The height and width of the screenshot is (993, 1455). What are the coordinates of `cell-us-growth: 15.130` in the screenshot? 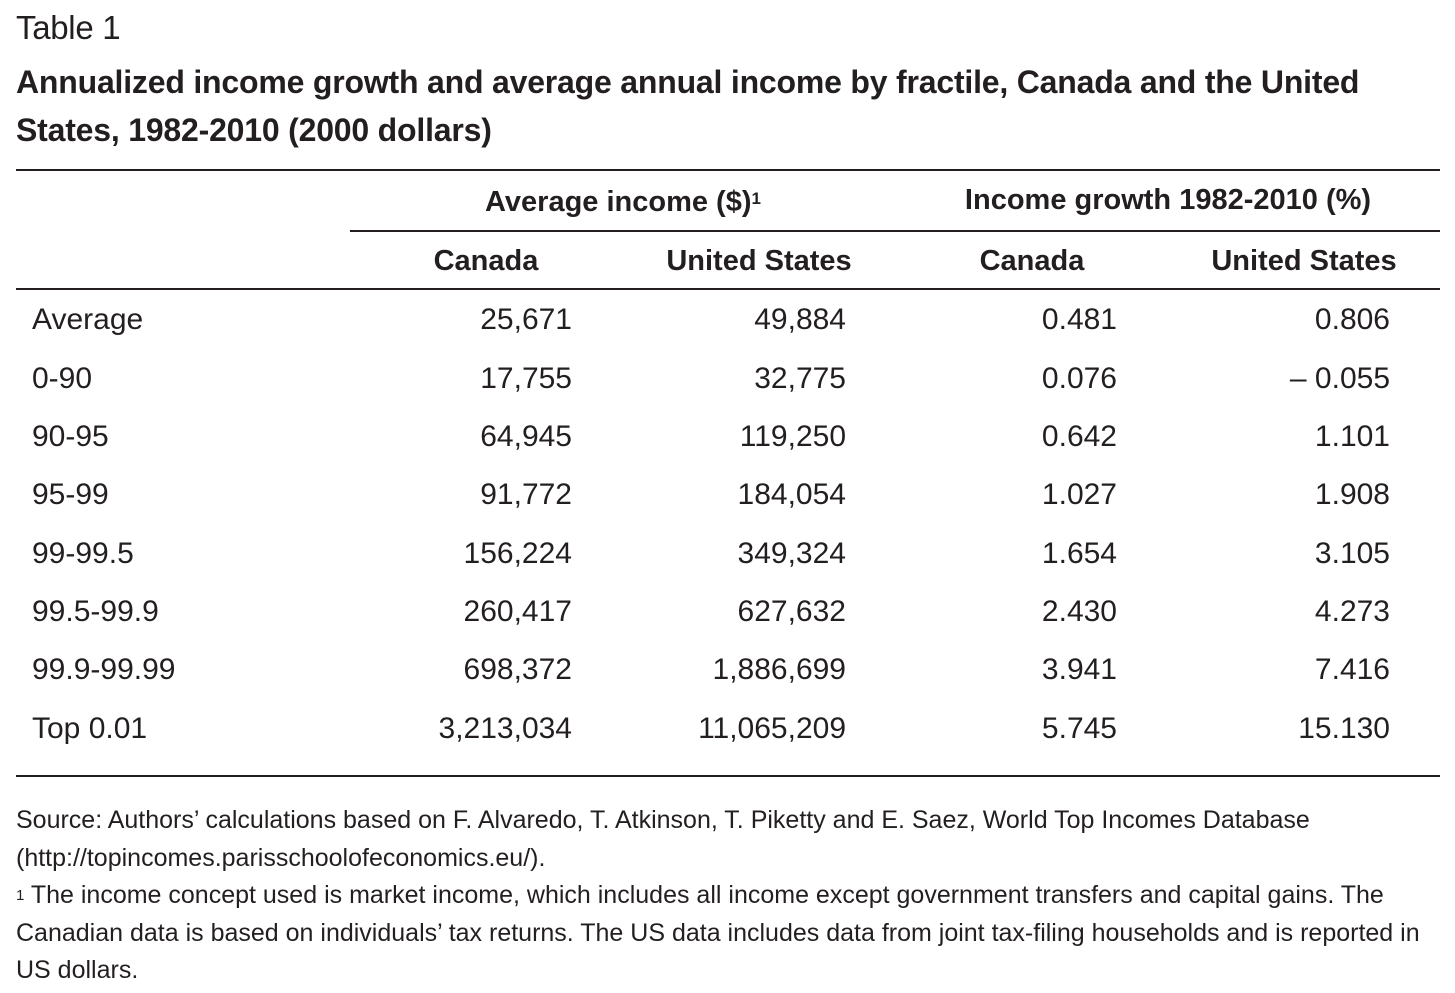 It's located at (1344, 728).